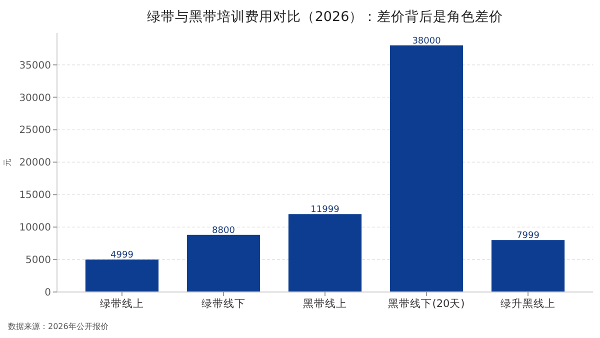  What do you see at coordinates (325, 17) in the screenshot?
I see `chart-title: 绿带与黑带培训费用对比（2026）：差价背后是角色差价` at bounding box center [325, 17].